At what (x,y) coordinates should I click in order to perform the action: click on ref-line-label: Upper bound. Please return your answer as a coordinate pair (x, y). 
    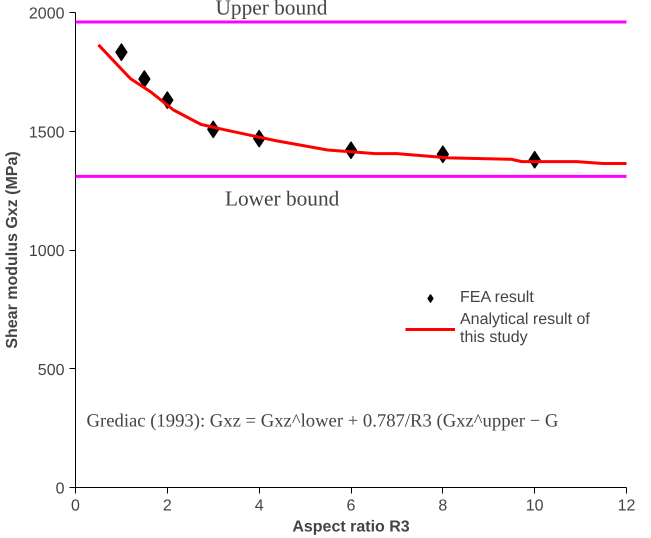
    Looking at the image, I should click on (272, 10).